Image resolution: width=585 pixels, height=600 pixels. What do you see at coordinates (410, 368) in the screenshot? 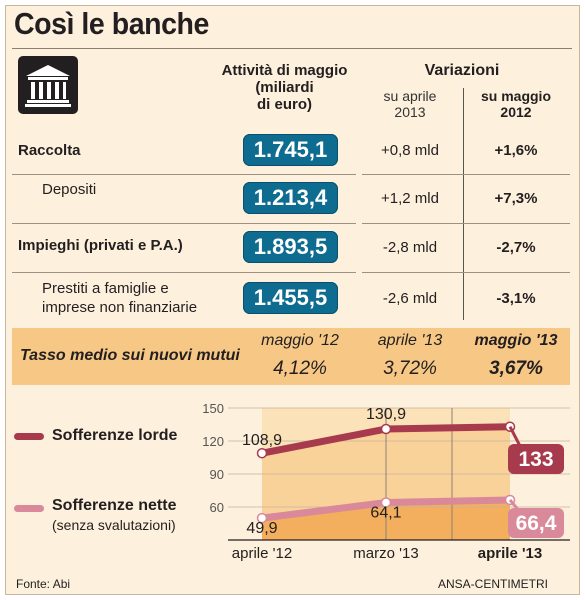
I see `tasso-value-2: 3,72%` at bounding box center [410, 368].